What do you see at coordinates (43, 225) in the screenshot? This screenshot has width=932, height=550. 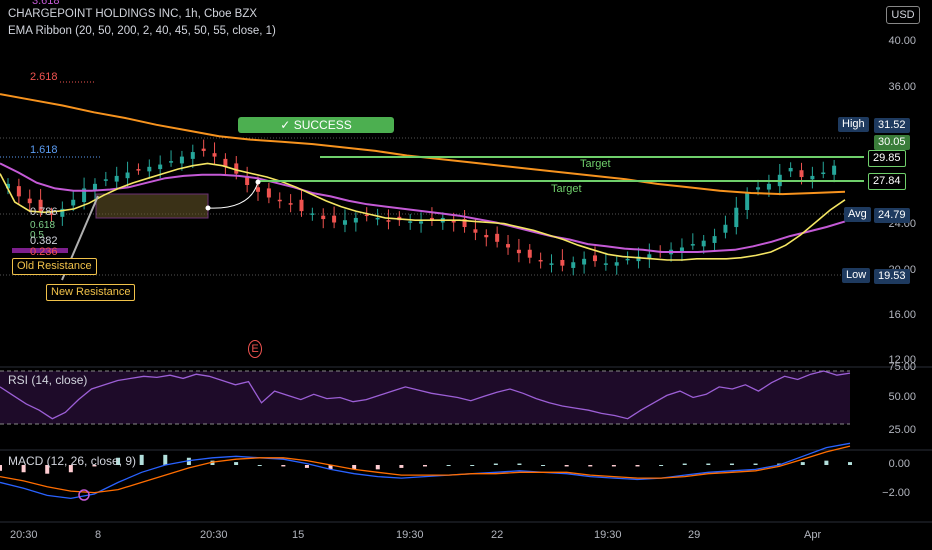 I see `fib-0618: 0.618` at bounding box center [43, 225].